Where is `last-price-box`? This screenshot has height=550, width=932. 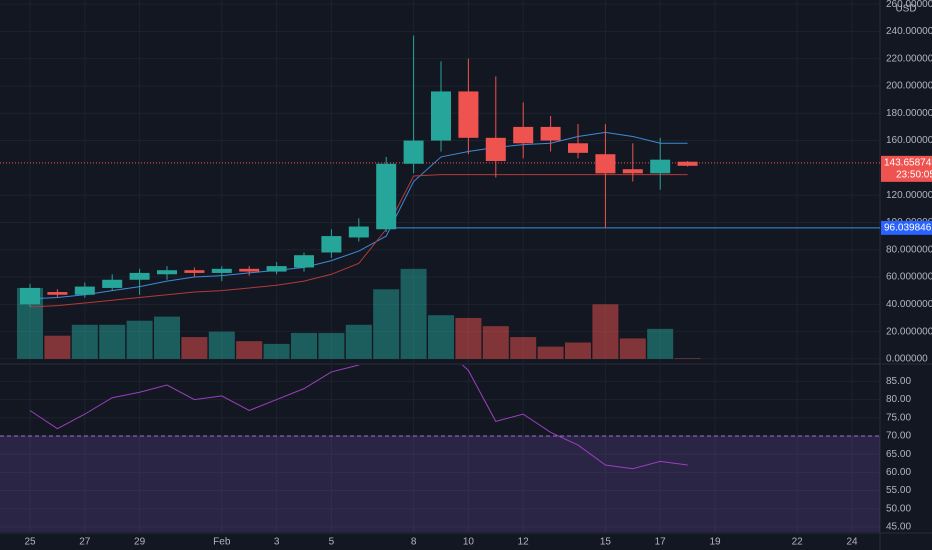 last-price-box is located at coordinates (906, 168).